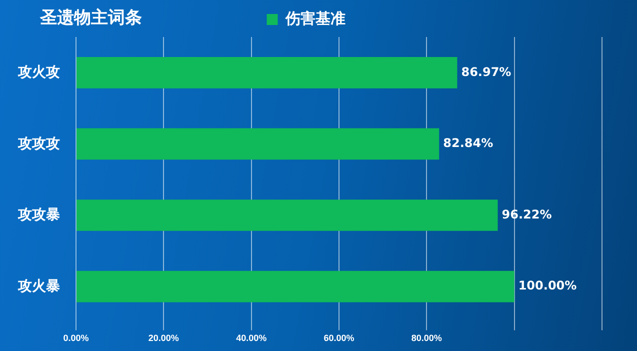 This screenshot has height=351, width=637. I want to click on data-label: 86.97%, so click(486, 71).